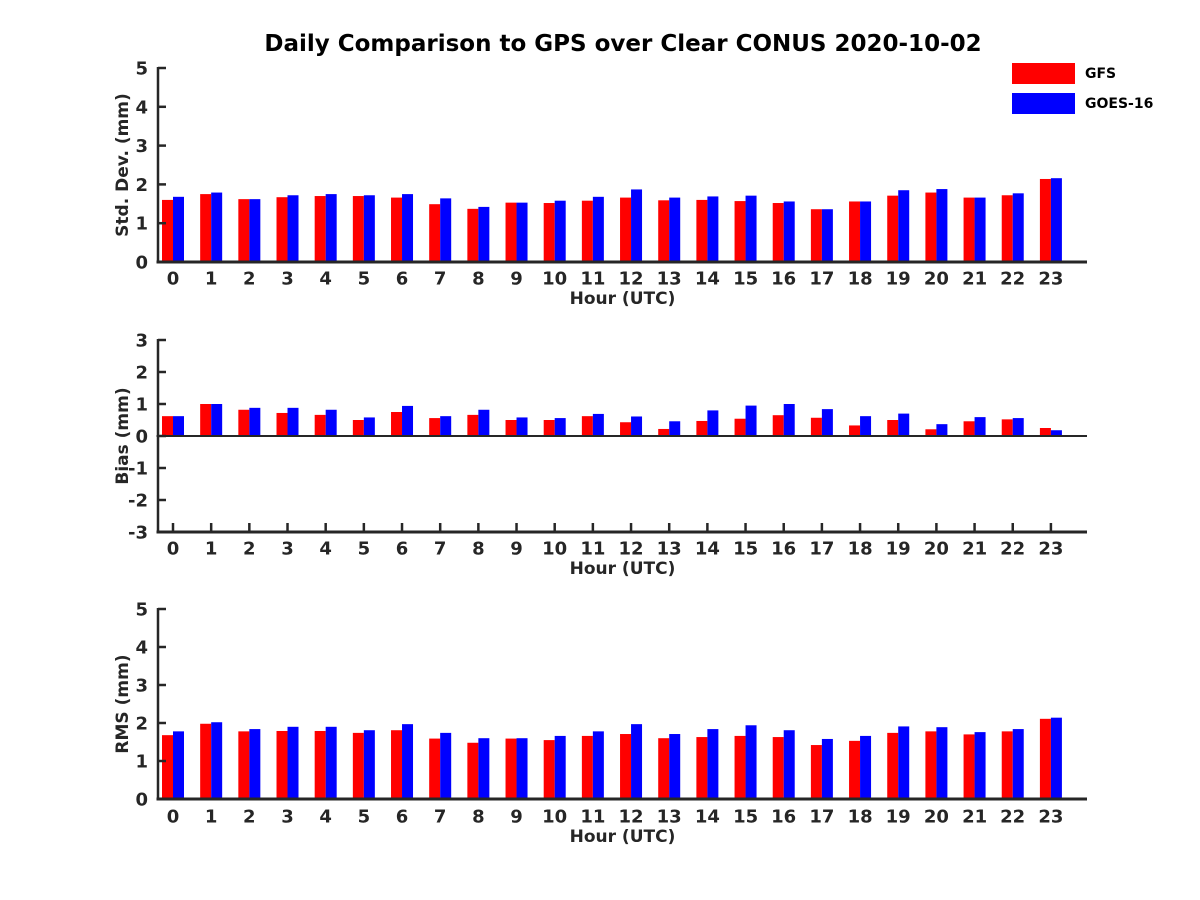  I want to click on bar-goes16-h9, so click(522, 232).